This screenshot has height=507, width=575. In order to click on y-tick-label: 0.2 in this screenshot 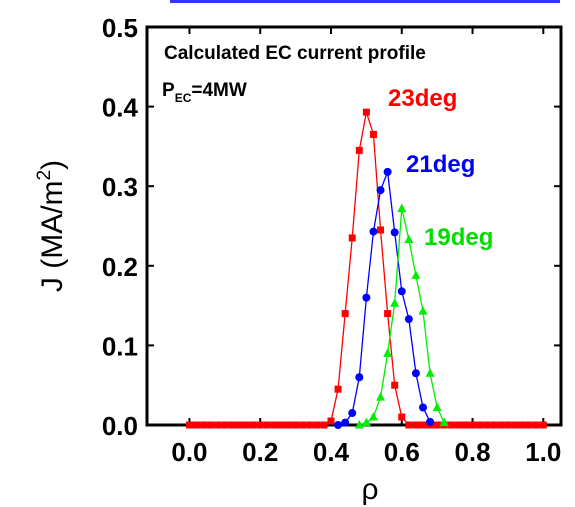, I will do `click(120, 267)`.